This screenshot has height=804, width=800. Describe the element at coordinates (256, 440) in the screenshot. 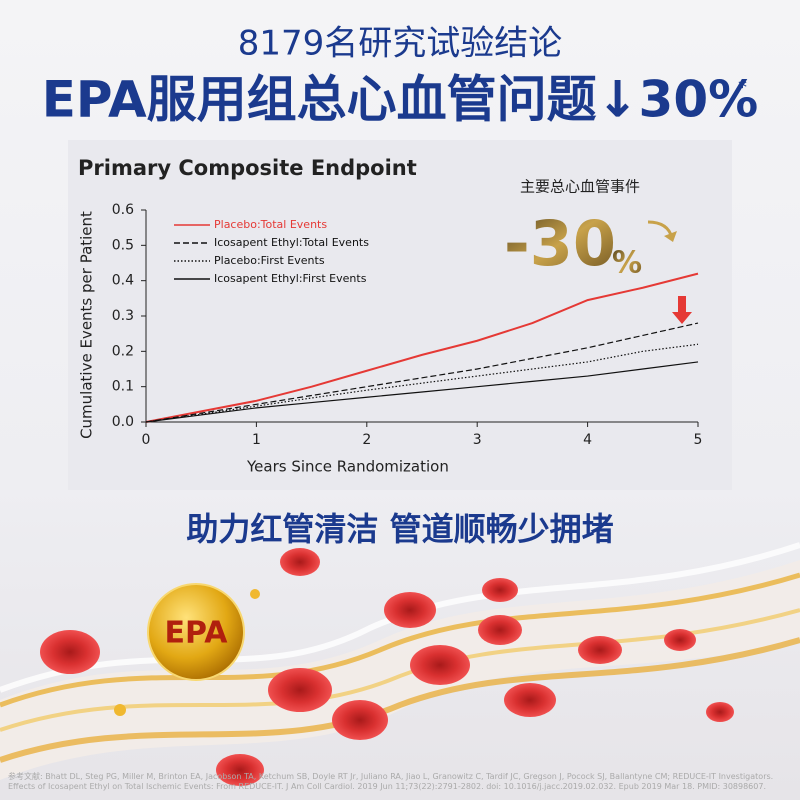

I see `x-tick-label: 1` at that location.